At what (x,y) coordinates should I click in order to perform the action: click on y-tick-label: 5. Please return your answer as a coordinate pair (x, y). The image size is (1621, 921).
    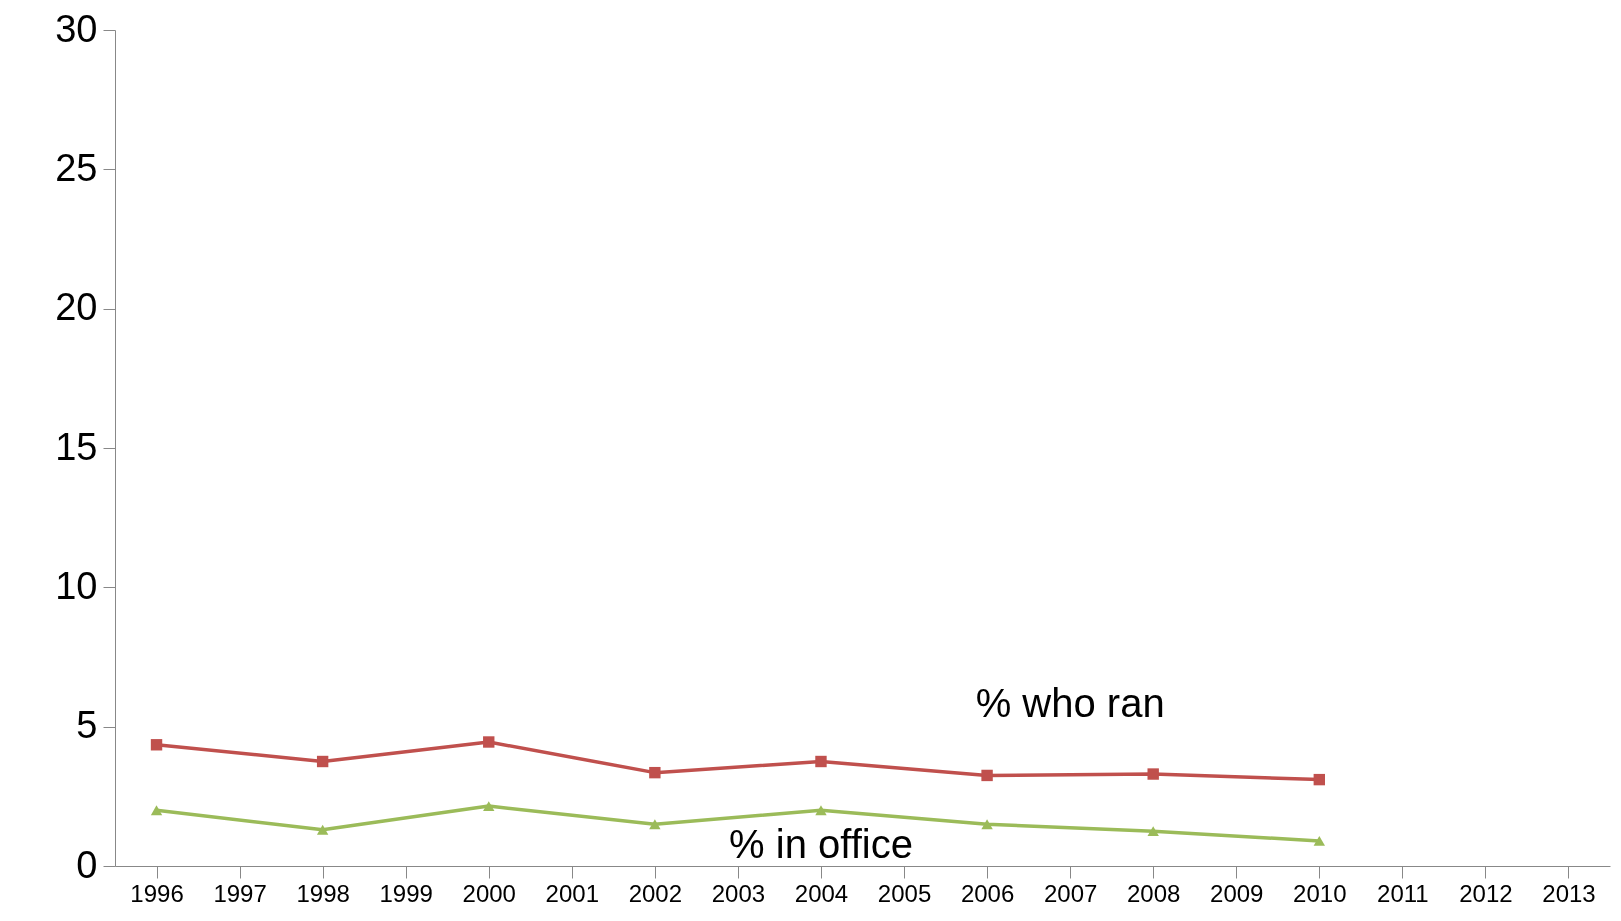
    Looking at the image, I should click on (87, 725).